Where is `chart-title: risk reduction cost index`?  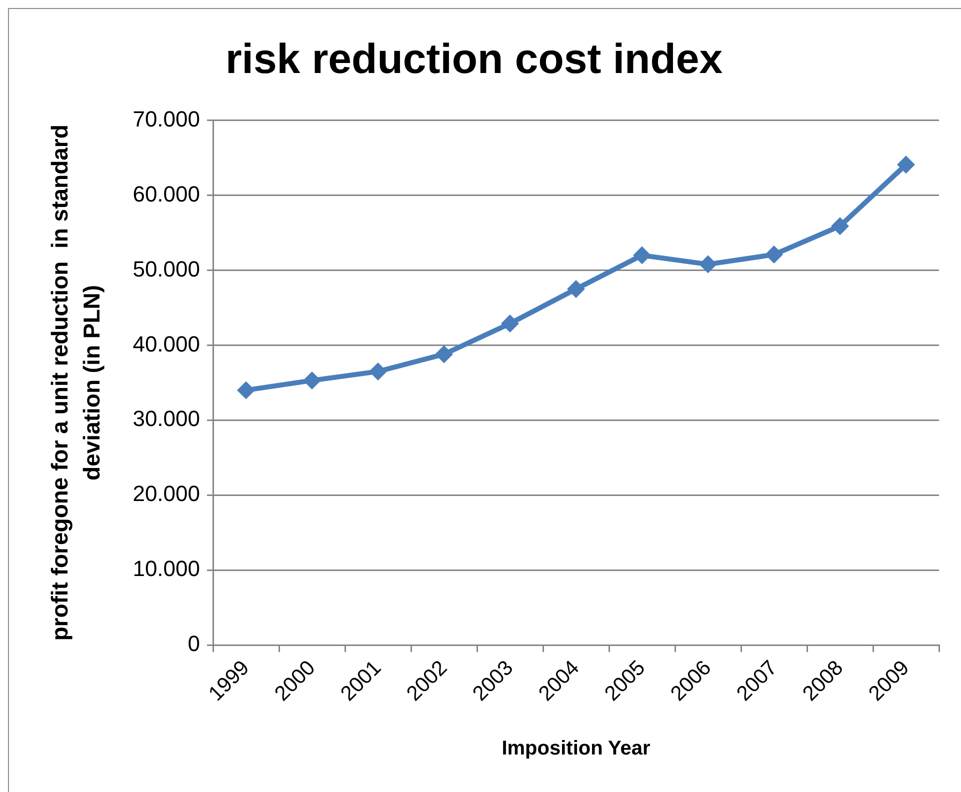 chart-title: risk reduction cost index is located at coordinates (474, 58).